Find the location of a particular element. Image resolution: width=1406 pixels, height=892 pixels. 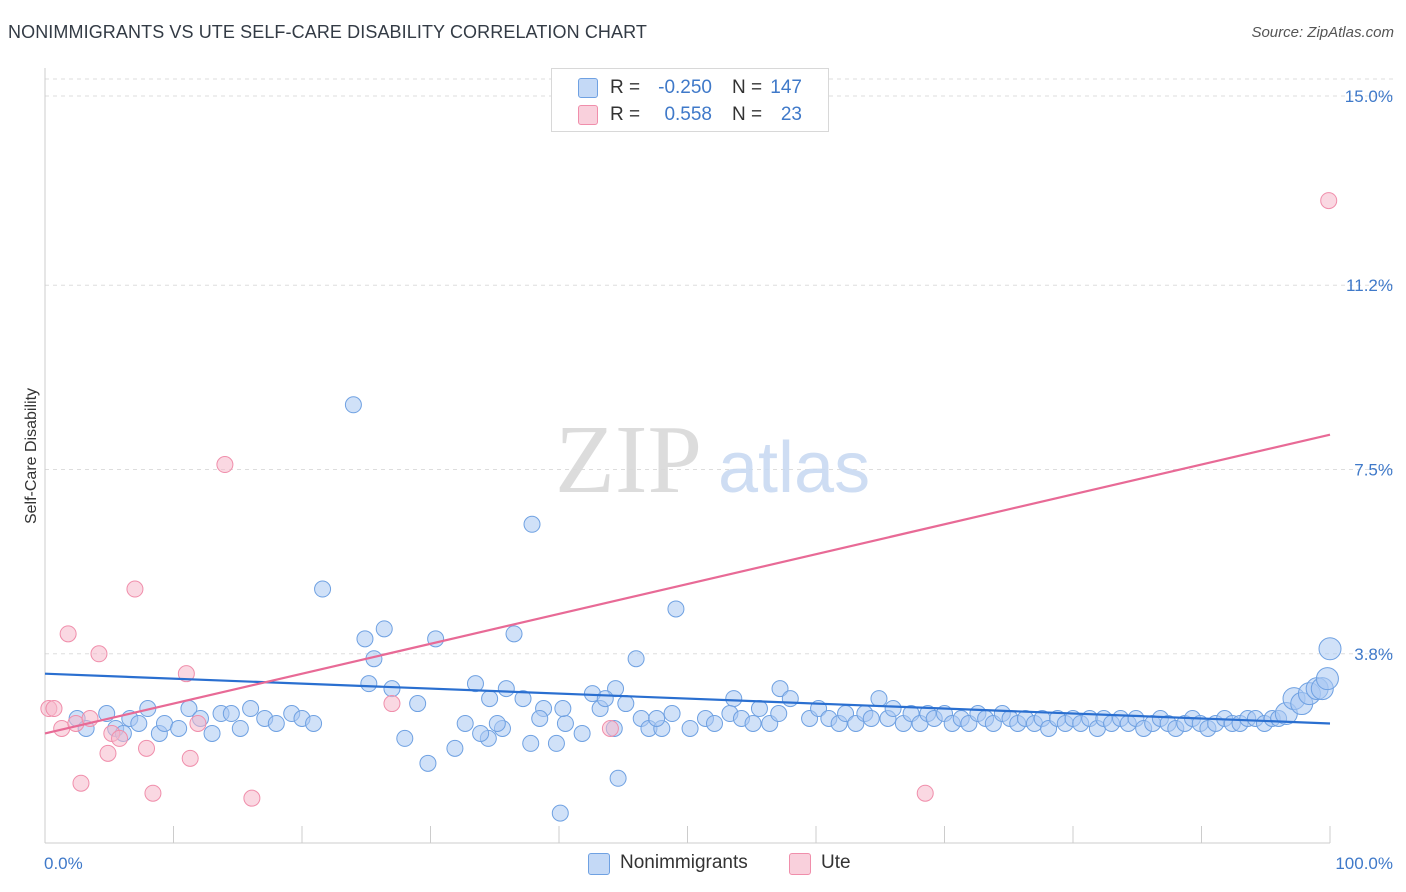

watermark-zip: ZIP is located at coordinates (628, 460).